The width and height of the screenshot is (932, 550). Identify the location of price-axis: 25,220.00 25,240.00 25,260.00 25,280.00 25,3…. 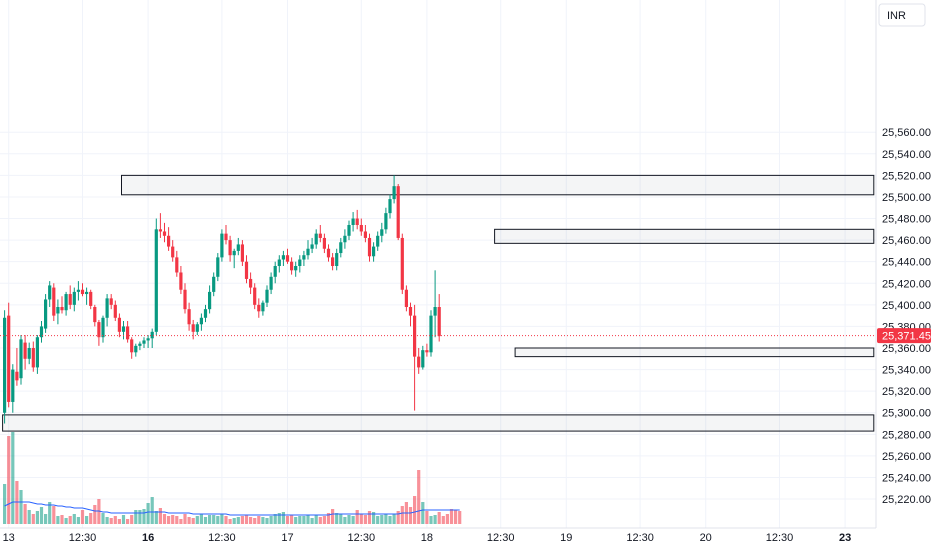
(903, 264).